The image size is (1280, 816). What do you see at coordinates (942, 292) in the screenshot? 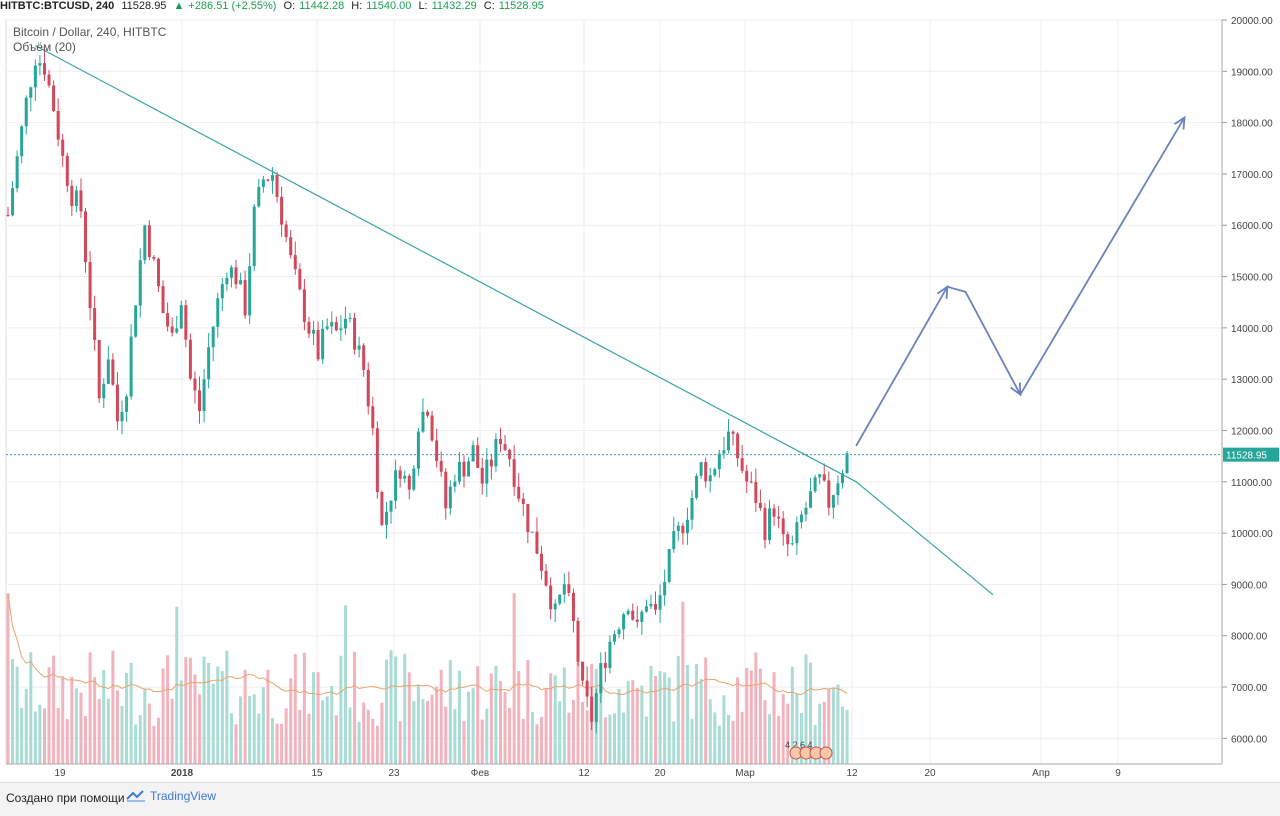
I see `projection-arrow-head-up` at bounding box center [942, 292].